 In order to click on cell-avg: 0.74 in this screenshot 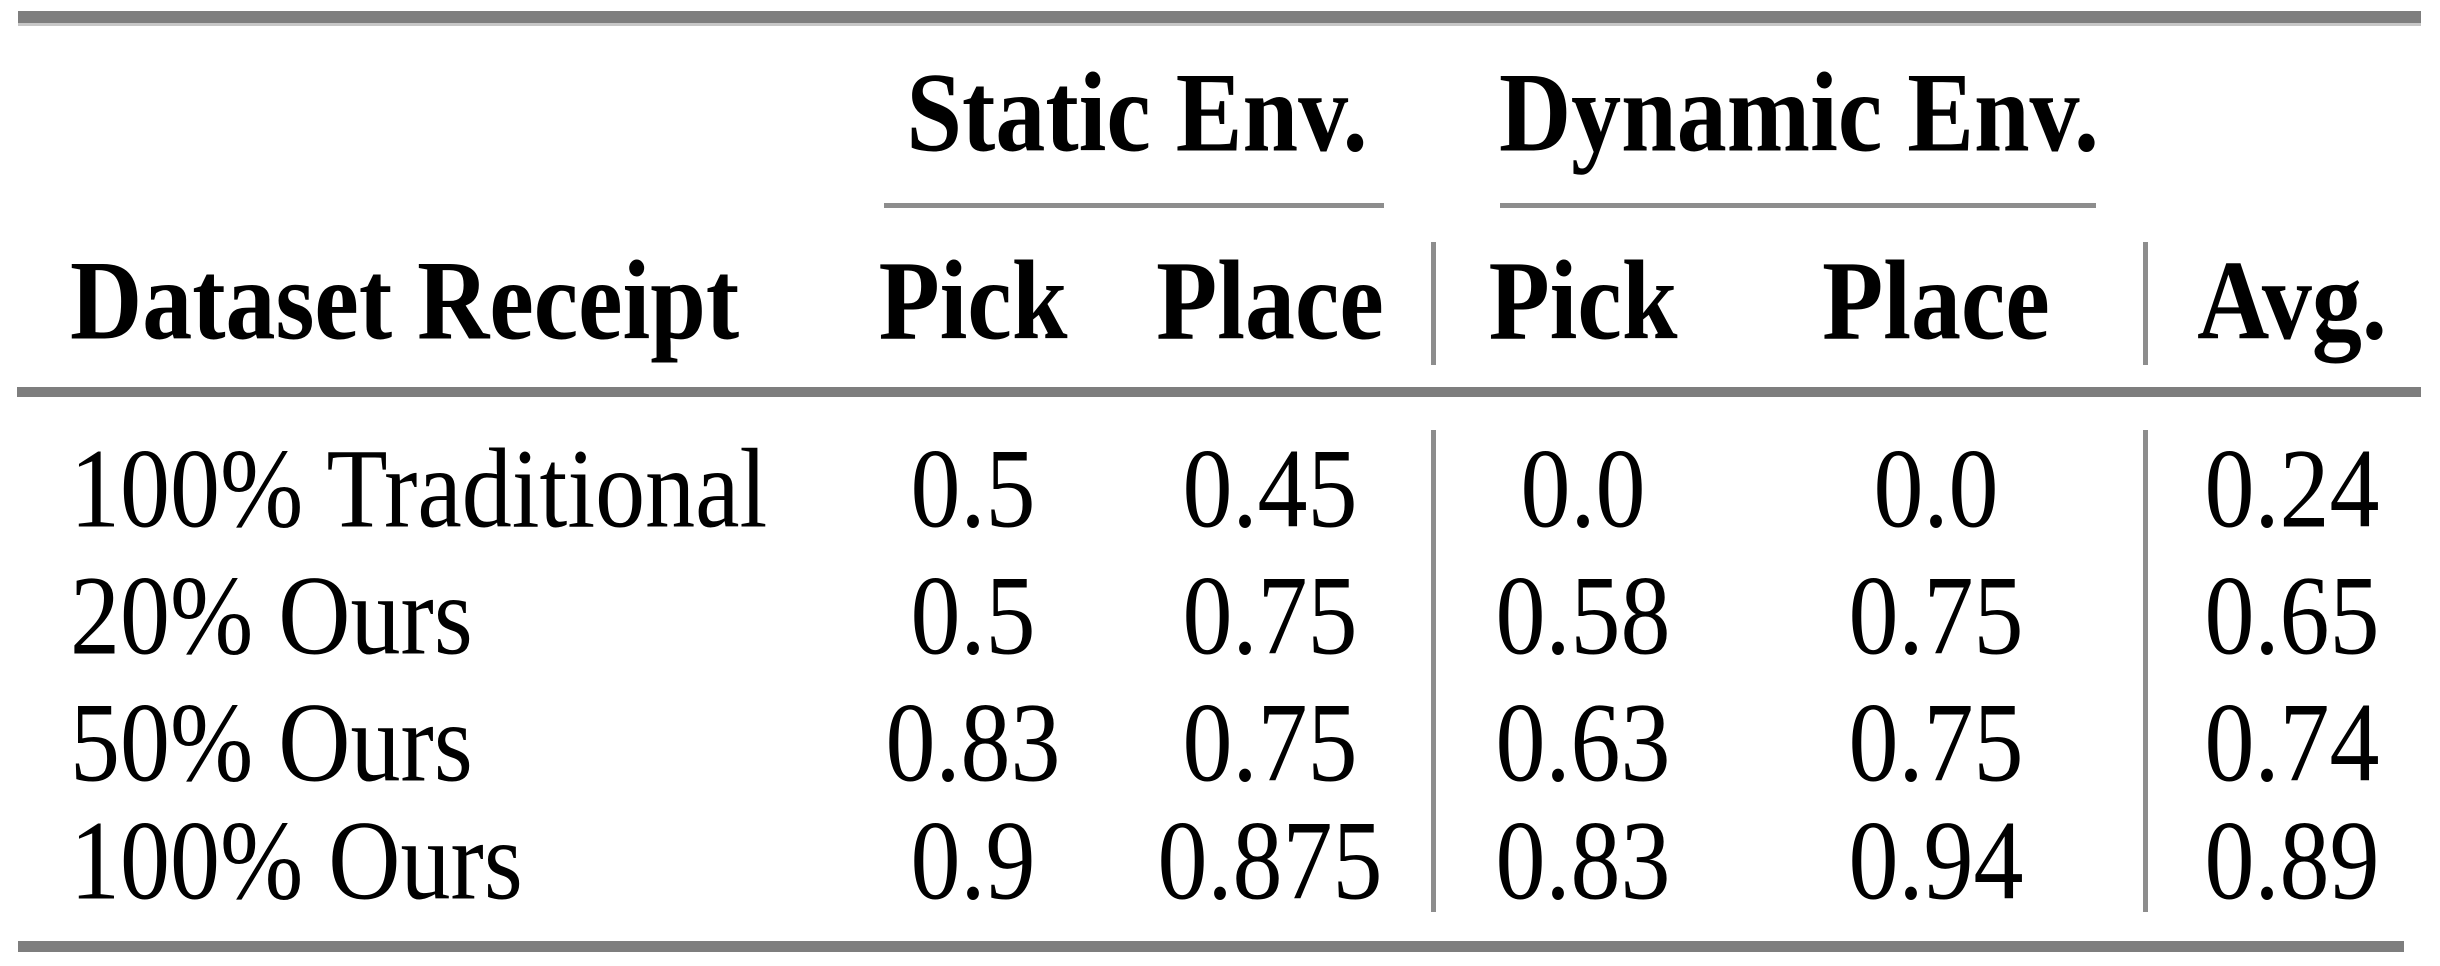, I will do `click(2292, 742)`.